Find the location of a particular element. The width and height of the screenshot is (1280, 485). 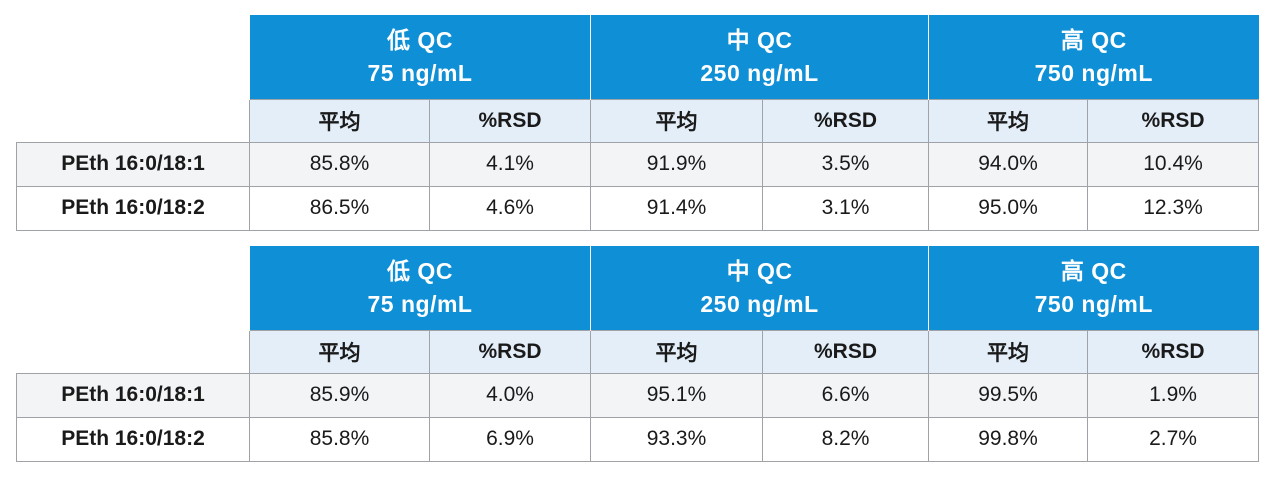

table-cell: 10.4% is located at coordinates (1173, 164).